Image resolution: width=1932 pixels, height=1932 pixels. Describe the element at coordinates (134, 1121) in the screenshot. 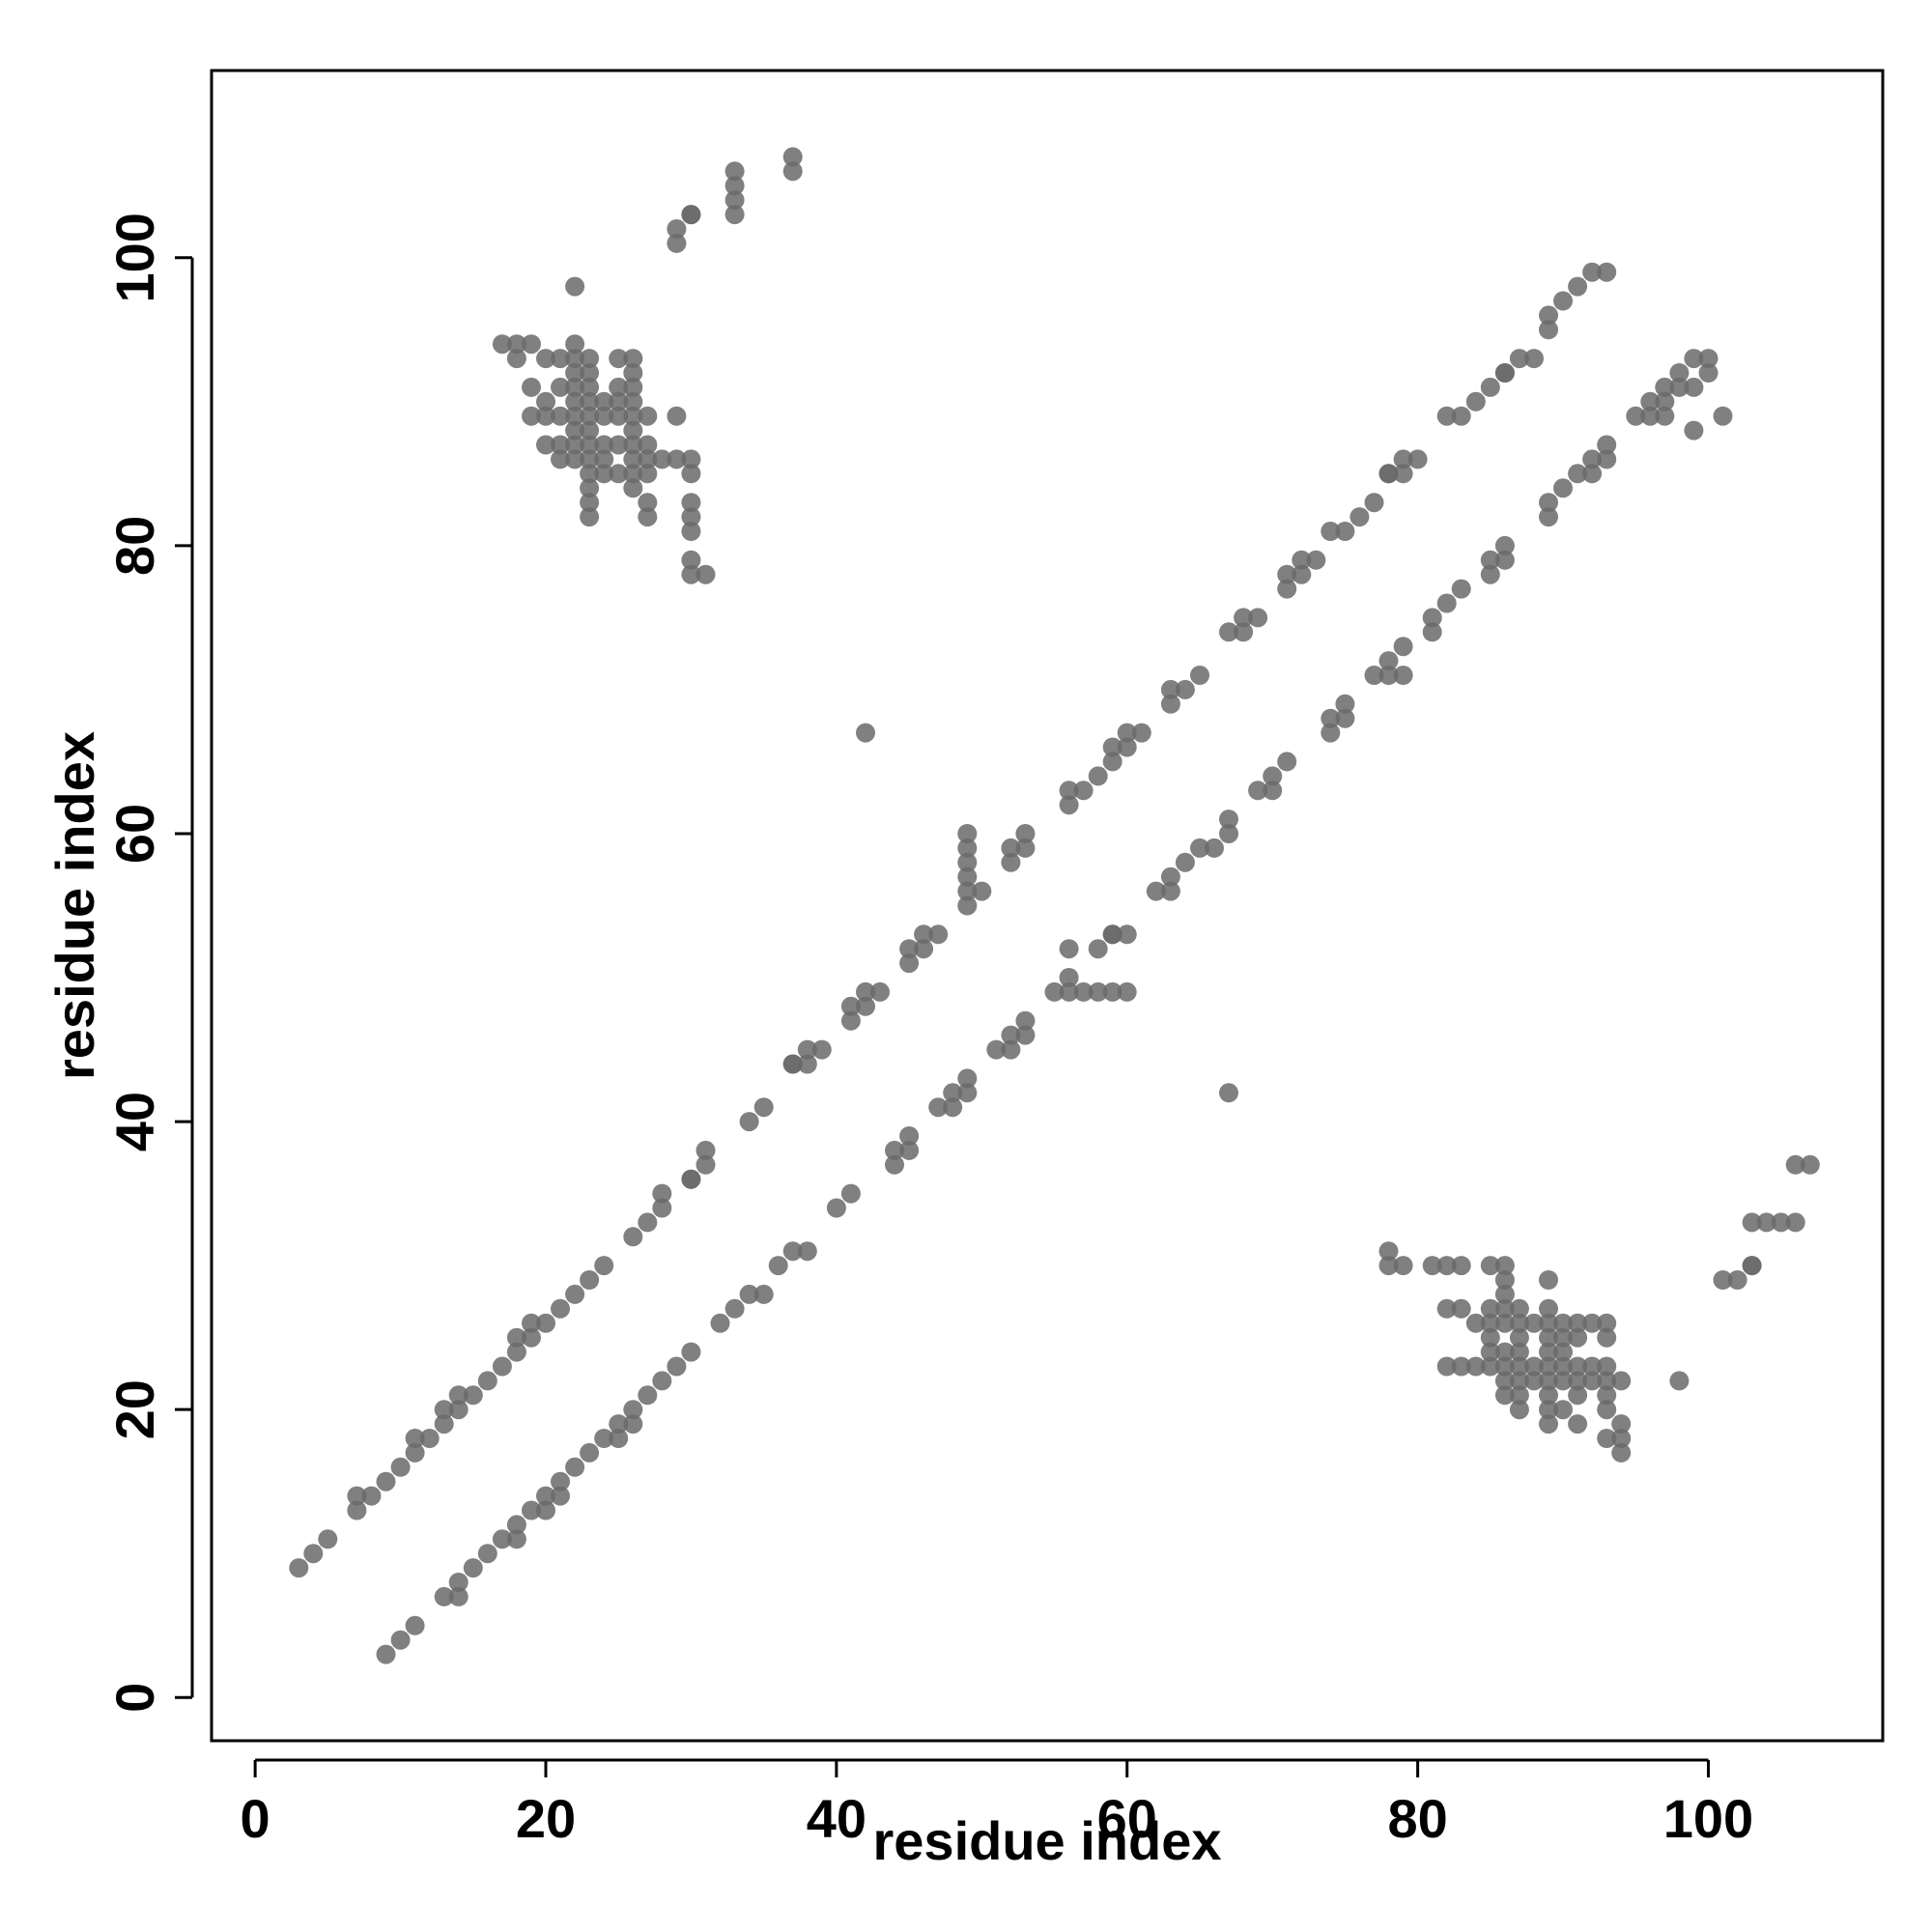

I see `y-tick-label: 40` at that location.